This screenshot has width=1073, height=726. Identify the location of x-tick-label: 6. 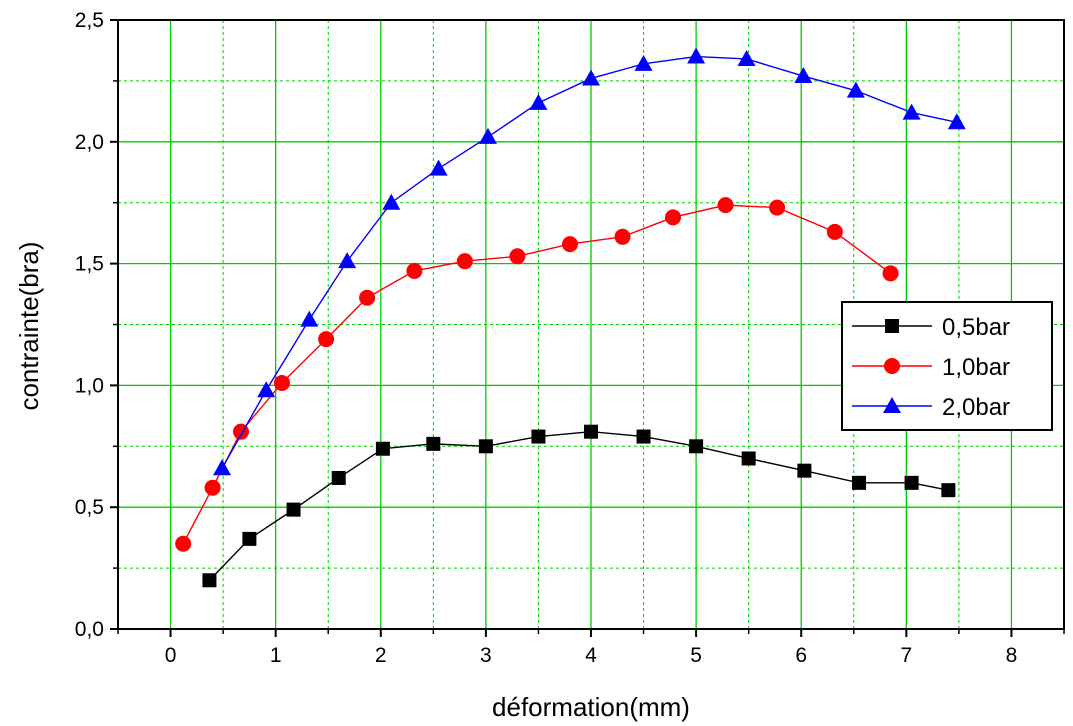
(801, 655).